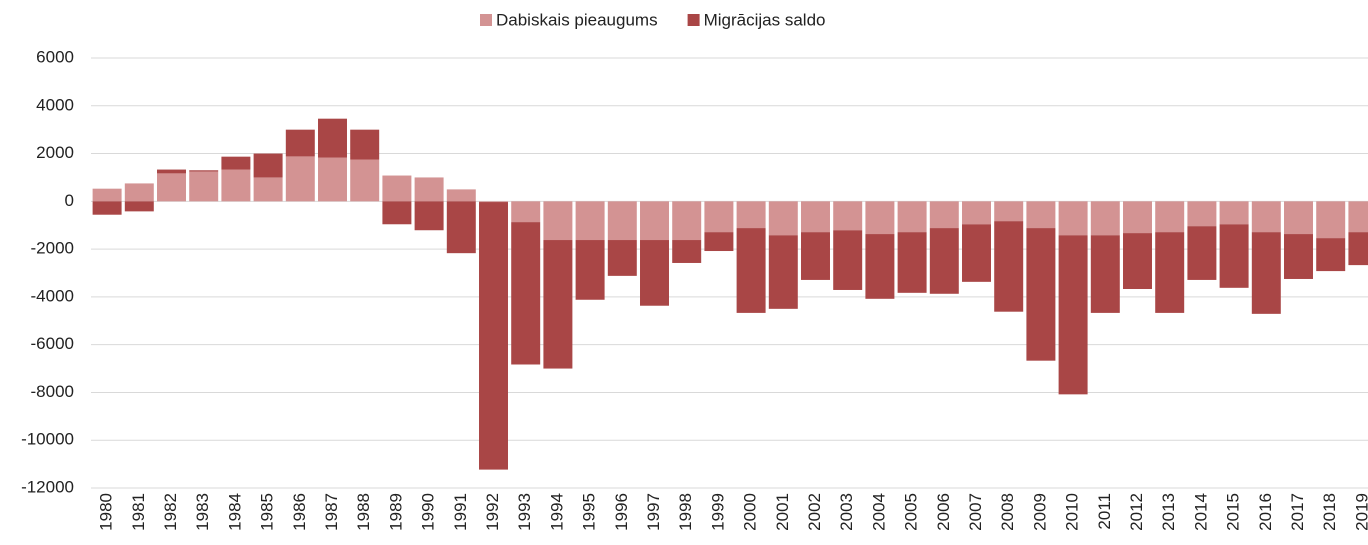 This screenshot has height=545, width=1368. What do you see at coordinates (524, 512) in the screenshot?
I see `x-tick-label: 1993` at bounding box center [524, 512].